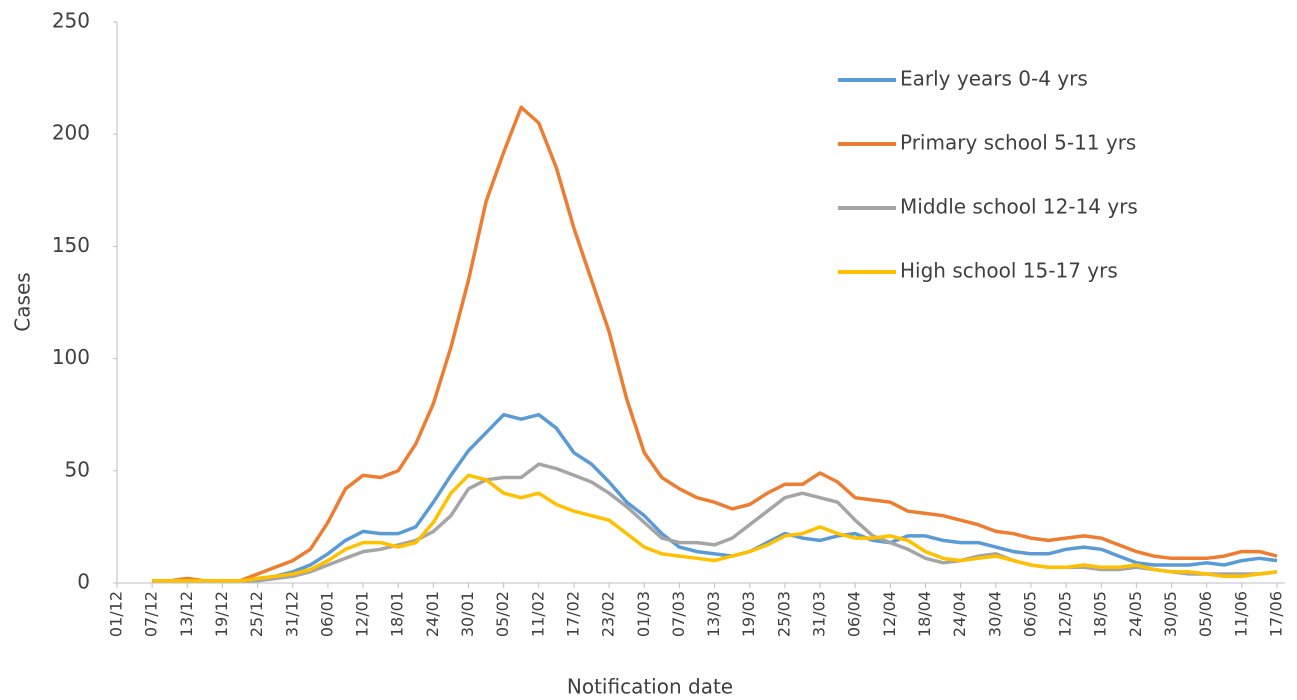 This screenshot has height=700, width=1297. I want to click on x-tick-label: 07/03, so click(678, 614).